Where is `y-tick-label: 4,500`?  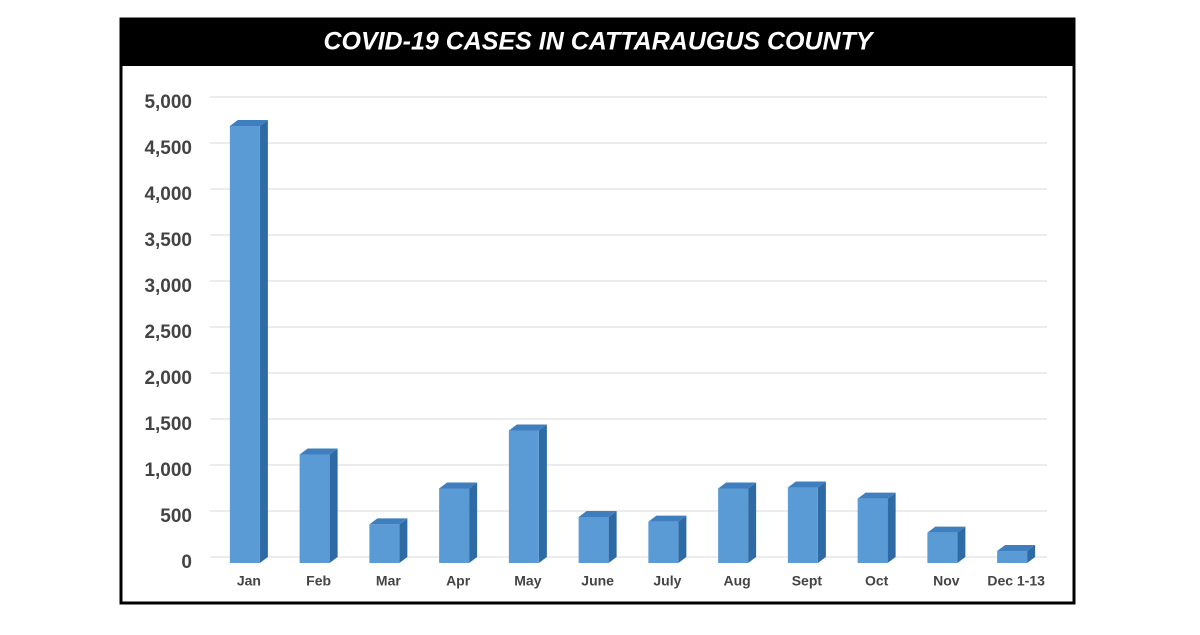 y-tick-label: 4,500 is located at coordinates (168, 148).